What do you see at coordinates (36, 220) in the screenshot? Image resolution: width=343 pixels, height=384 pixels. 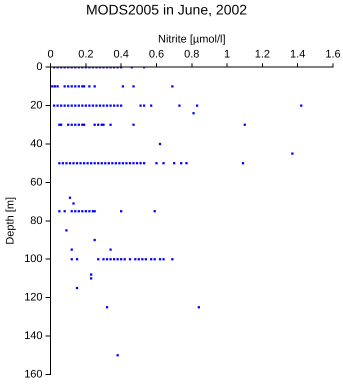 I see `y-tick-label: 80` at bounding box center [36, 220].